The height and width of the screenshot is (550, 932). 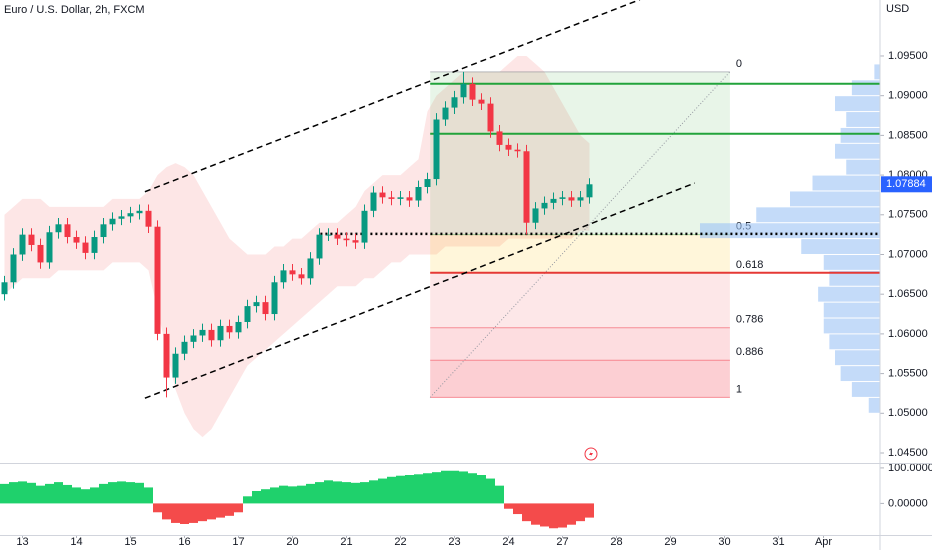 I want to click on x-tick-label: 21, so click(x=346, y=542).